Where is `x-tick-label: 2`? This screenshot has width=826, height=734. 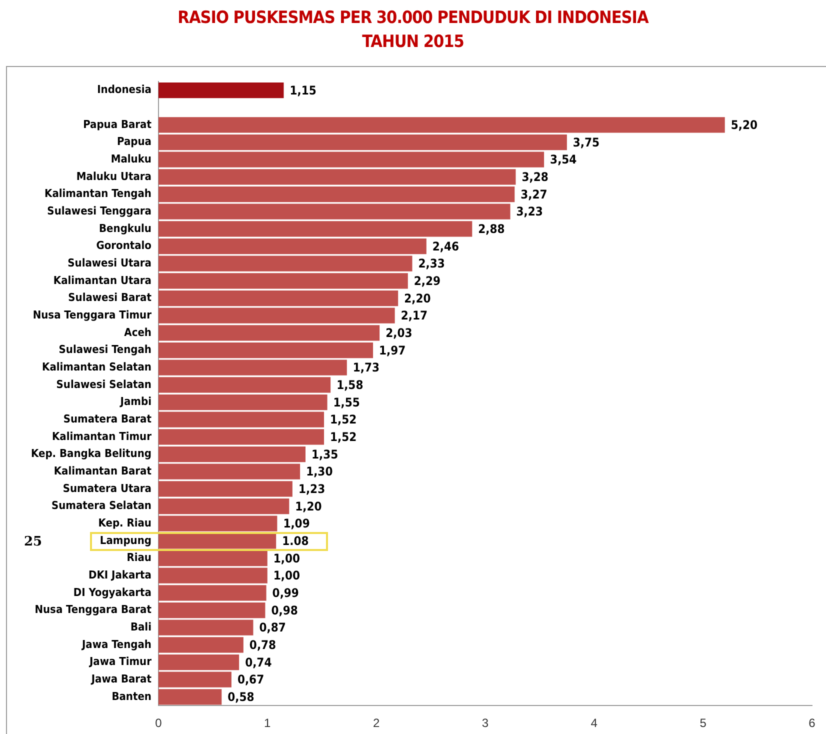
x-tick-label: 2 is located at coordinates (376, 723).